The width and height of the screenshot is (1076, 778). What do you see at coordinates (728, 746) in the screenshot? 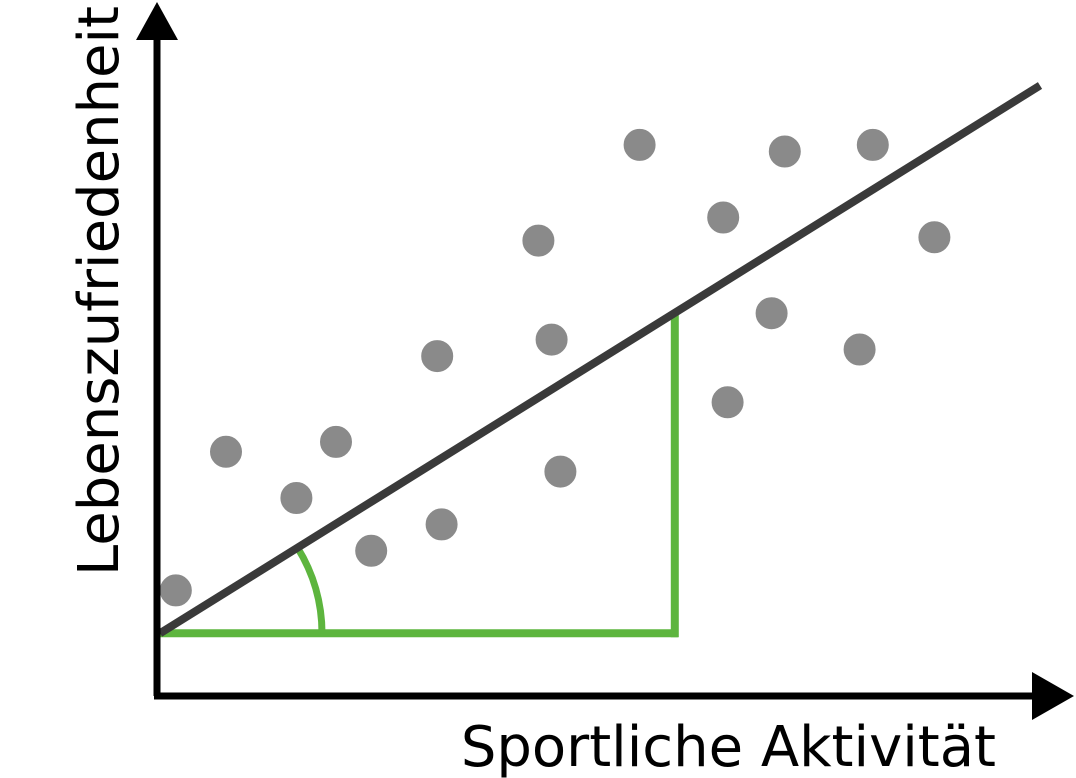
I see `x-axis-label: Sportliche Aktivität` at bounding box center [728, 746].